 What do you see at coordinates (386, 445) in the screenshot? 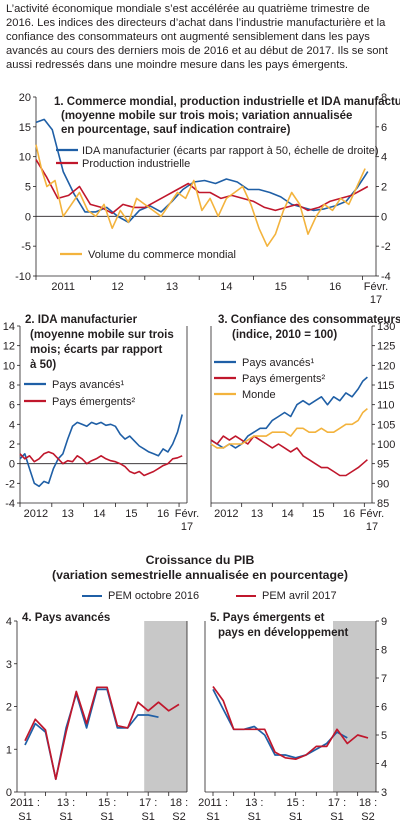
I see `chart3-ytick-label: 100` at bounding box center [386, 445].